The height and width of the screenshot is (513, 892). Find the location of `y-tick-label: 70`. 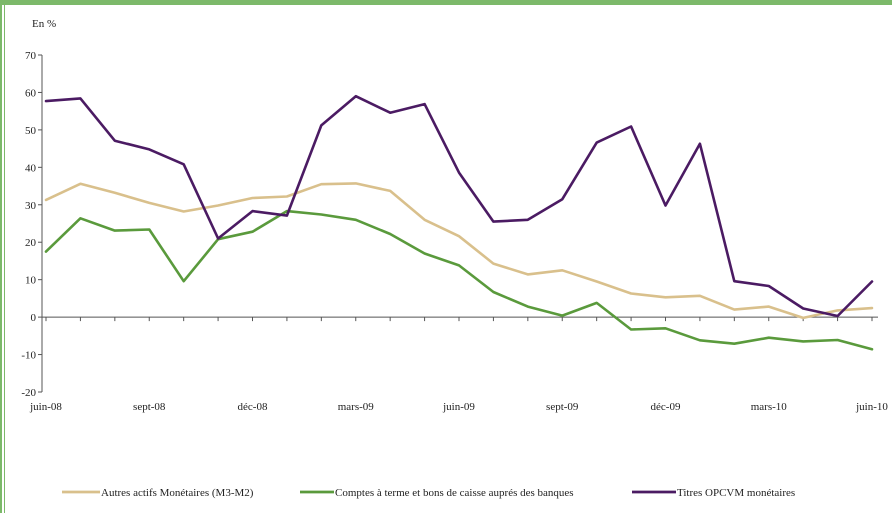

y-tick-label: 70 is located at coordinates (31, 56).